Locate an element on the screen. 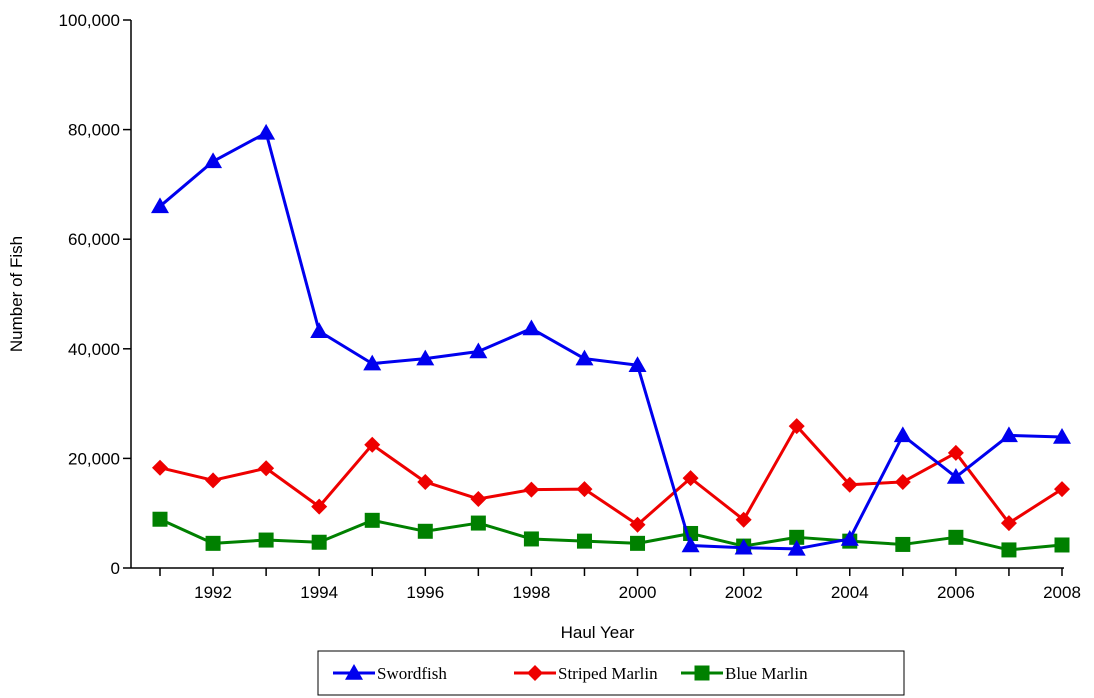  legend-label: Striped Marlin is located at coordinates (608, 673).